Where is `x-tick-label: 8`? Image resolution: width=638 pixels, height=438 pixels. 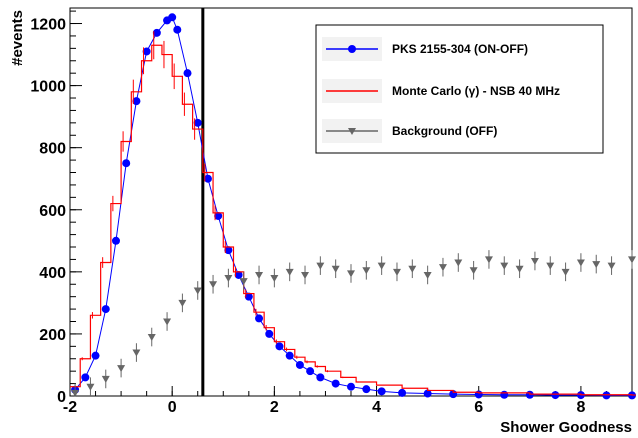 x-tick-label: 8 is located at coordinates (580, 407).